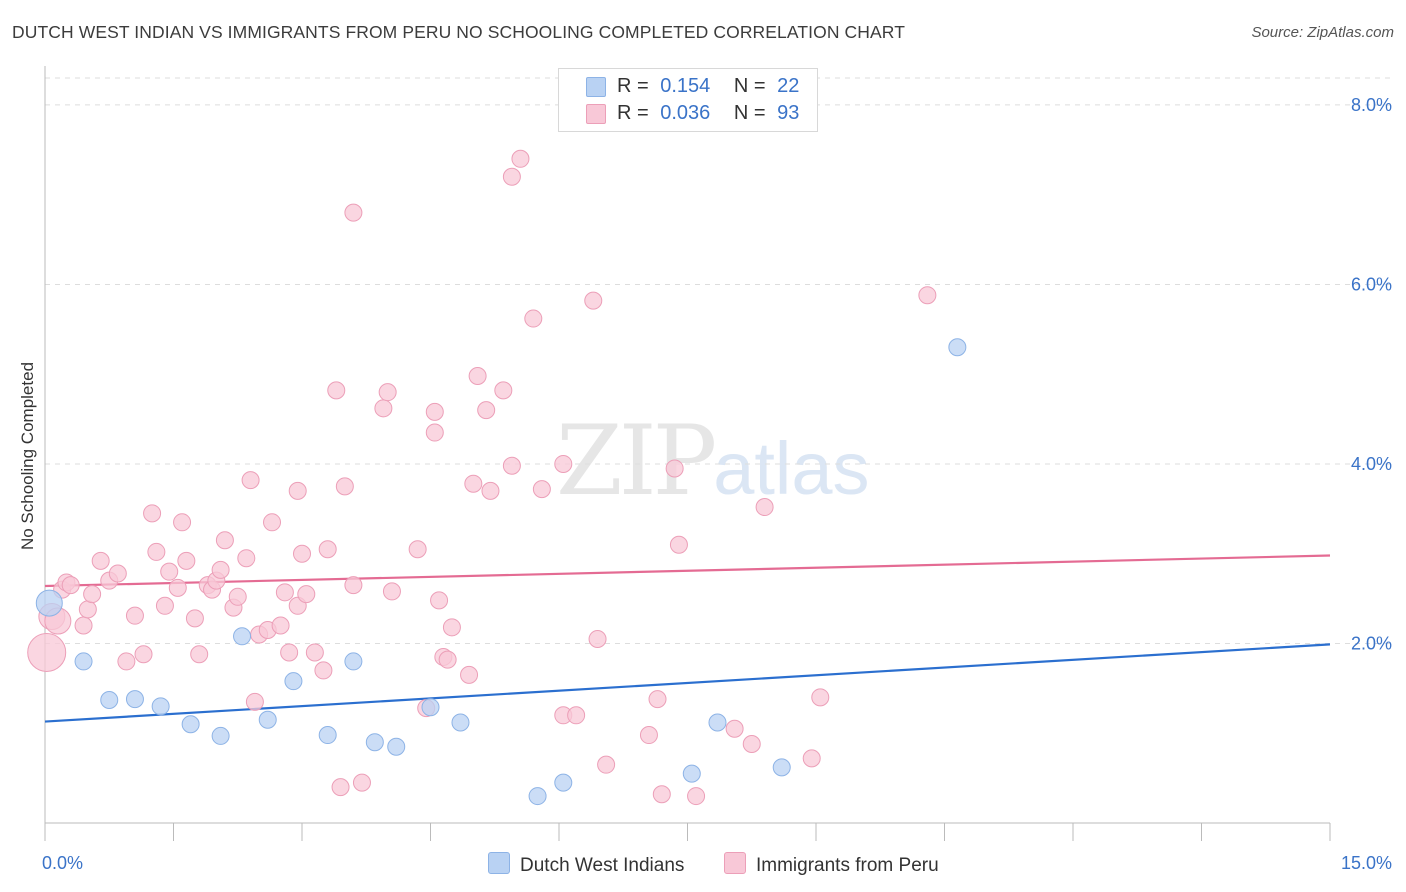  What do you see at coordinates (685, 113) in the screenshot?
I see `legend-r-value: 0.036` at bounding box center [685, 113].